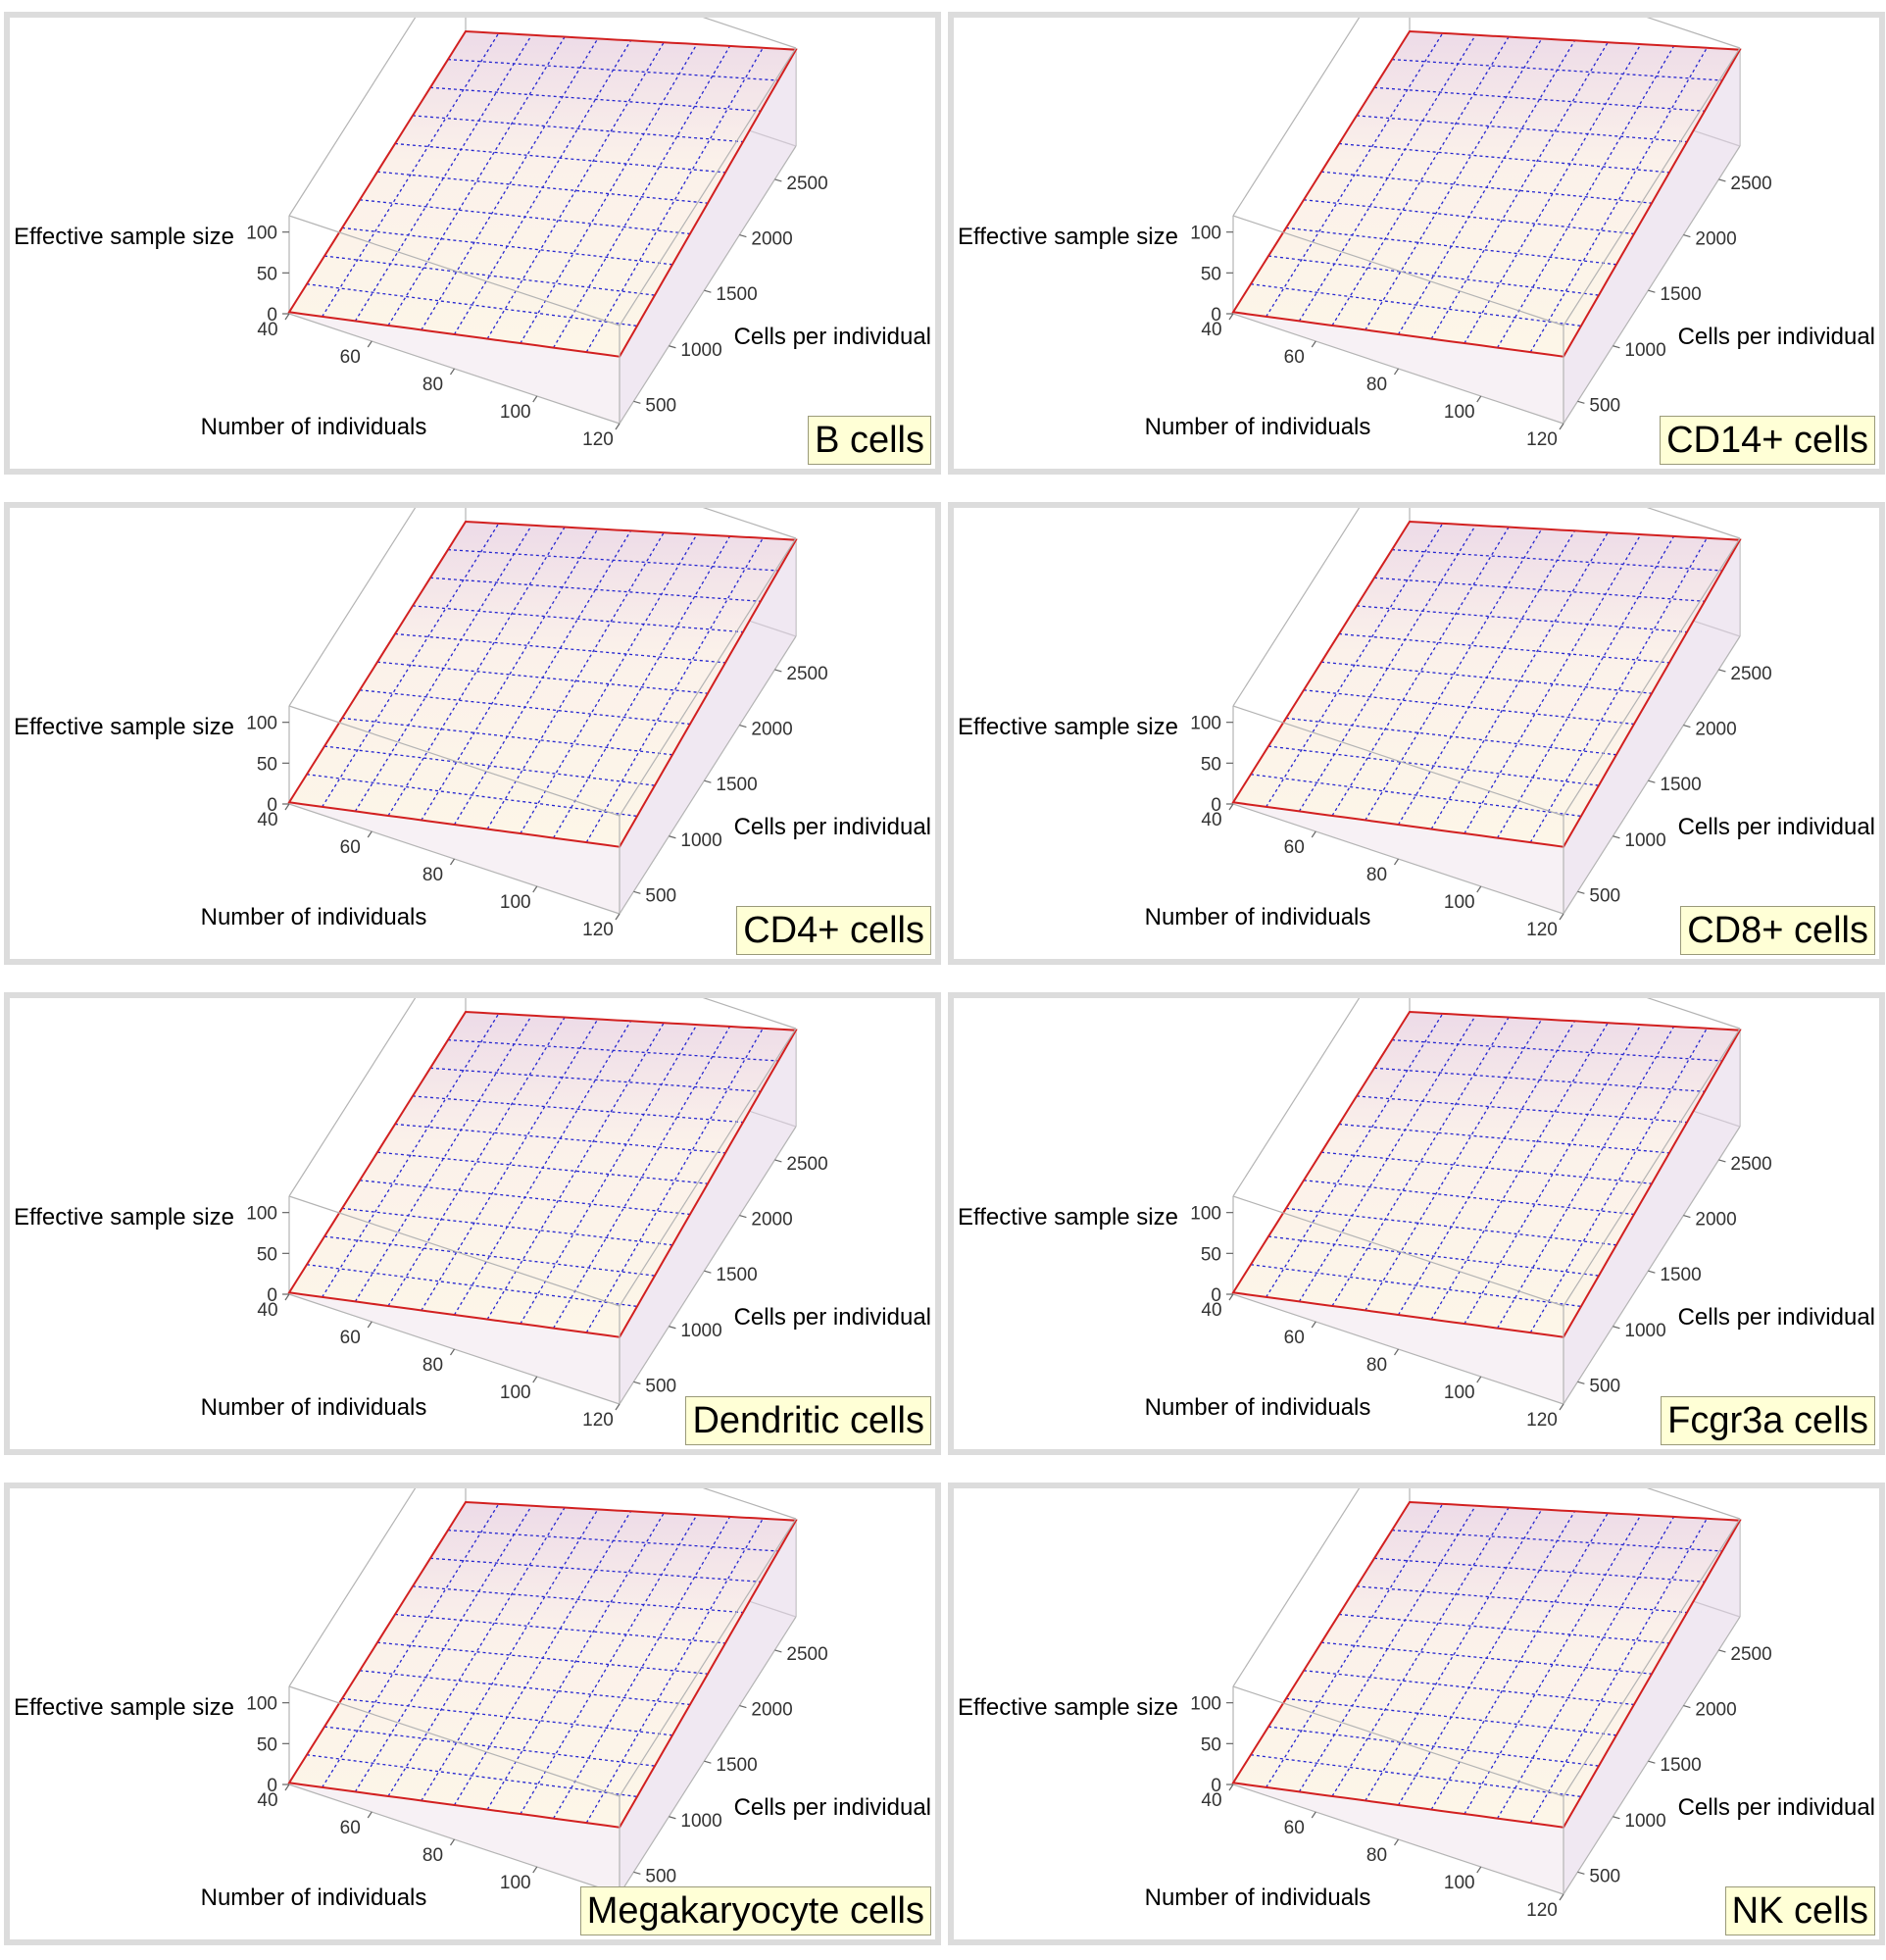 This screenshot has height=1960, width=1886. What do you see at coordinates (515, 1883) in the screenshot?
I see `x-tick-label: 100` at bounding box center [515, 1883].